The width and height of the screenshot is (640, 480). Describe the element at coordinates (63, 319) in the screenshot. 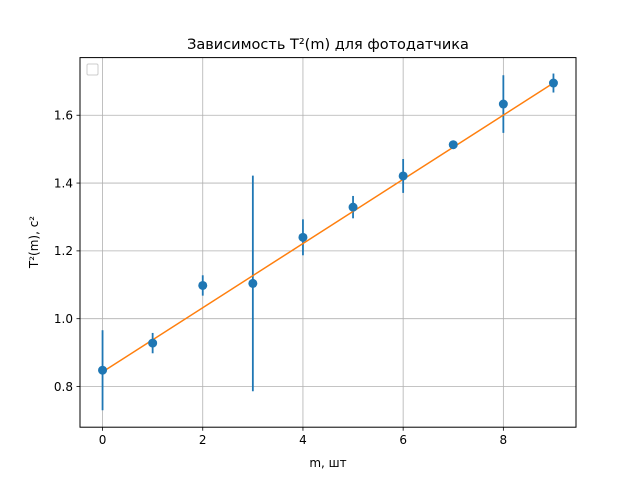

I see `y-tick-label: 1.0` at that location.